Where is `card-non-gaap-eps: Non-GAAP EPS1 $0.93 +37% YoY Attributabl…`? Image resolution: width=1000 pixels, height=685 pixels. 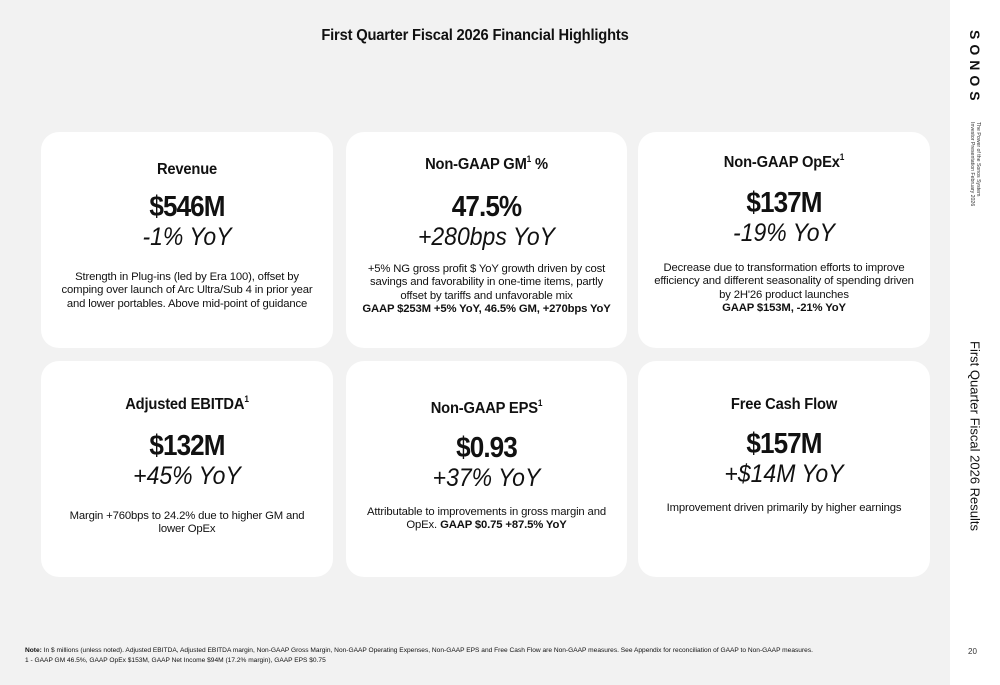
card-non-gaap-eps: Non-GAAP EPS1 $0.93 +37% YoY Attributabl… is located at coordinates (486, 469).